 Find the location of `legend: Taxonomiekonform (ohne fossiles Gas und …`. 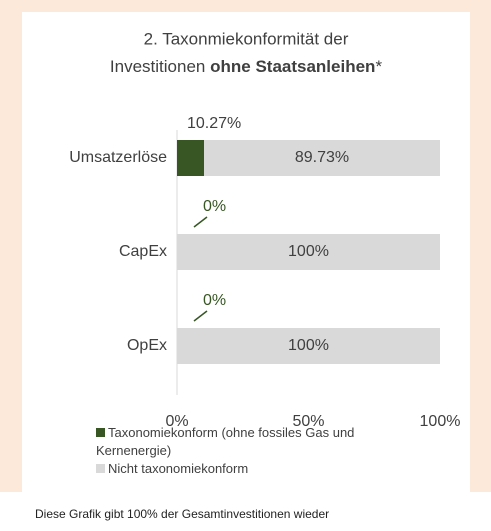

legend: Taxonomiekonform (ohne fossiles Gas und … is located at coordinates (251, 451).